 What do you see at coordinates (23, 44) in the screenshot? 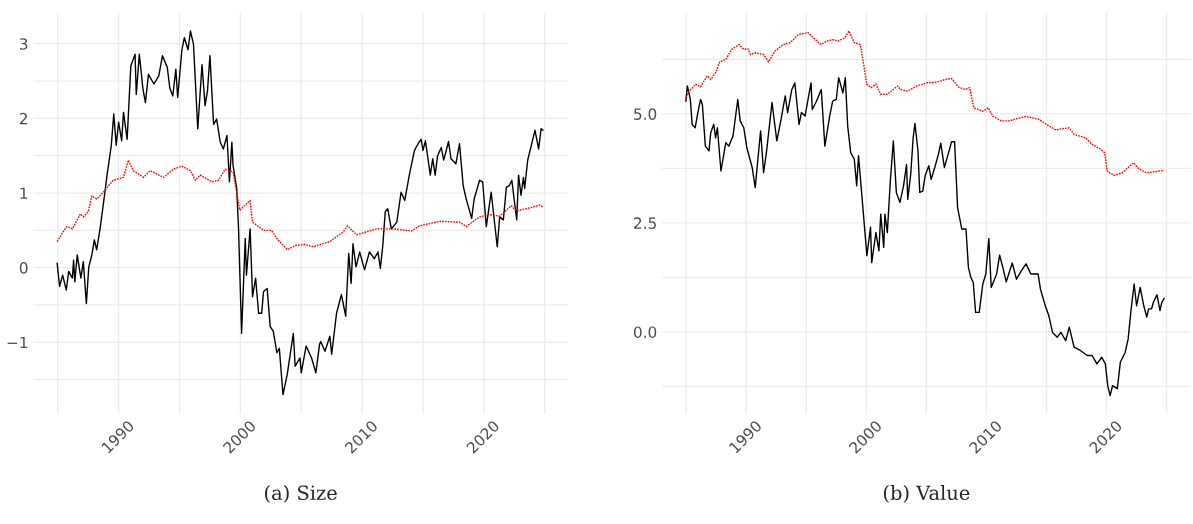
I see `y-tick-label: 3` at bounding box center [23, 44].